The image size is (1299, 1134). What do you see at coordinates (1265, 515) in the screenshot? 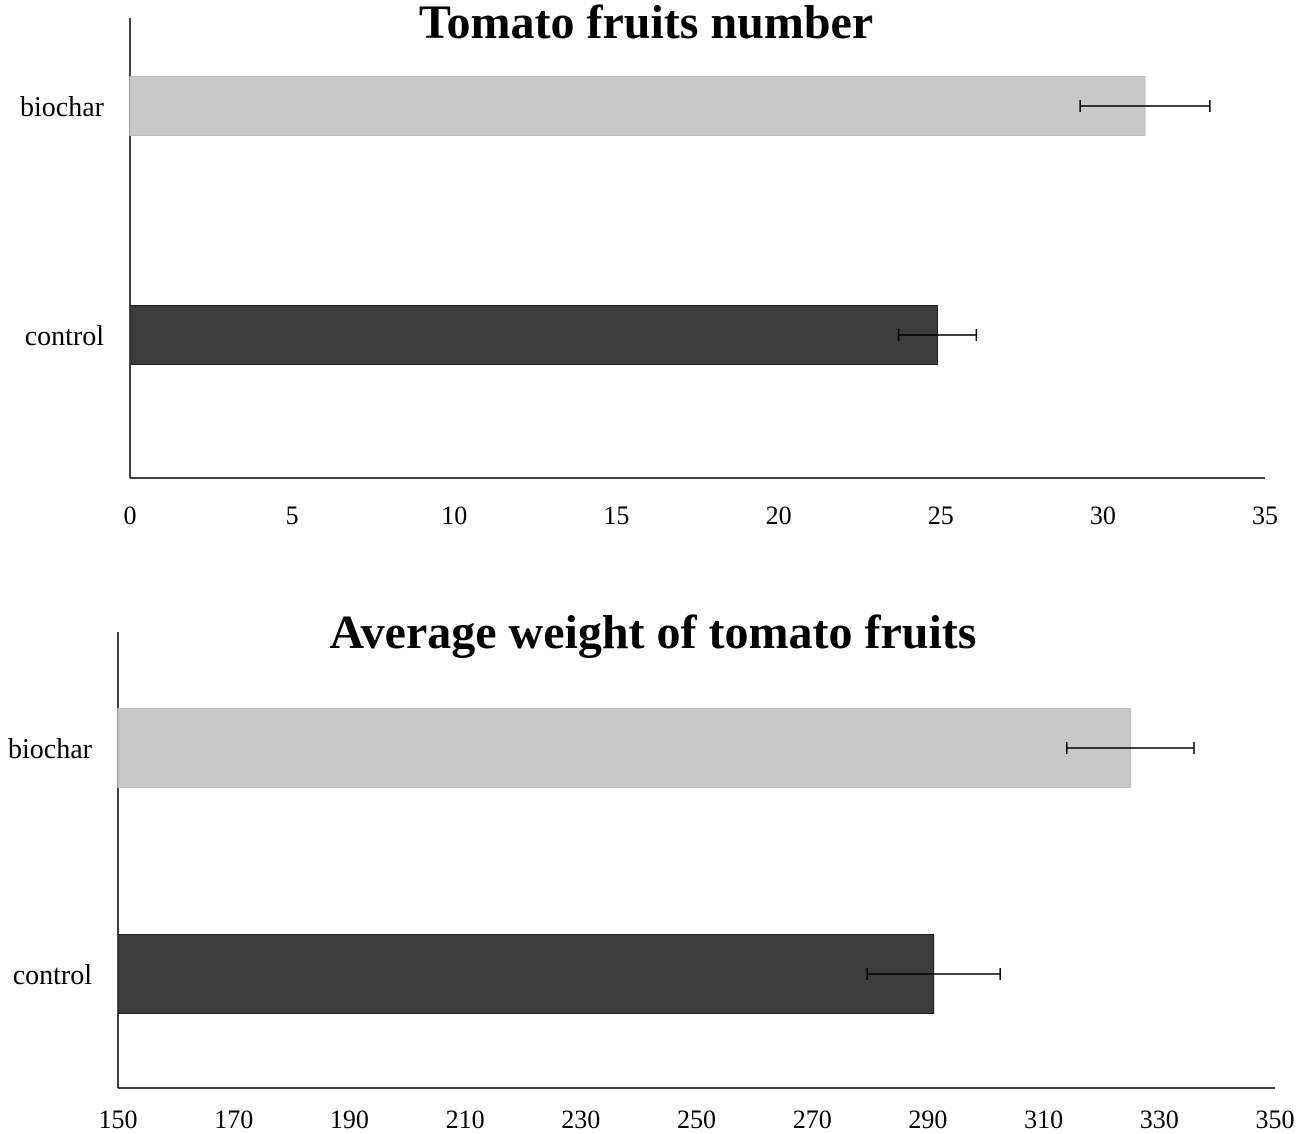
I see `x-tick-label: 35` at bounding box center [1265, 515].